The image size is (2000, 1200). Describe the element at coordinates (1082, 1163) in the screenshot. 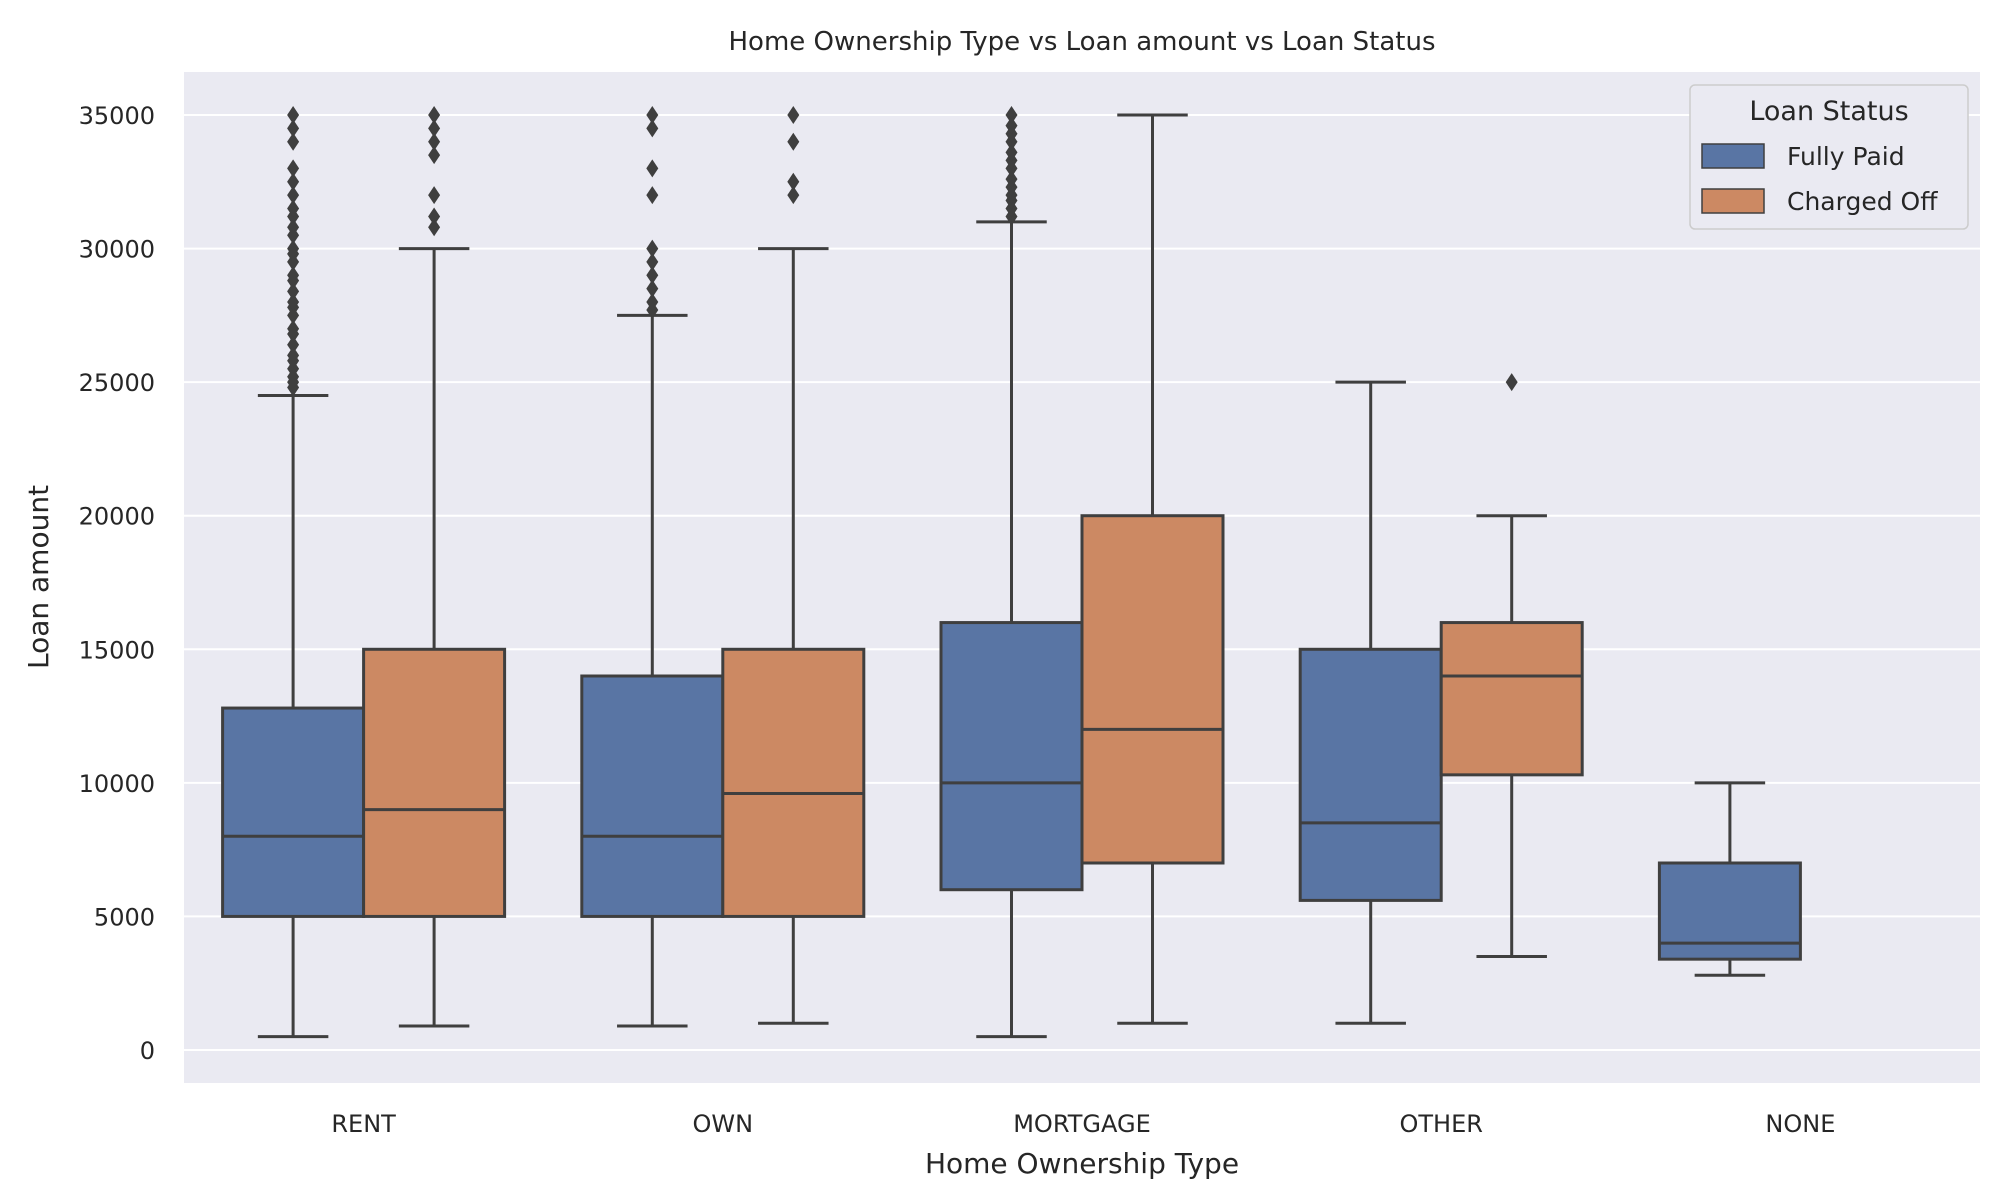

I see `x-axis-label: Home Ownership Type` at that location.